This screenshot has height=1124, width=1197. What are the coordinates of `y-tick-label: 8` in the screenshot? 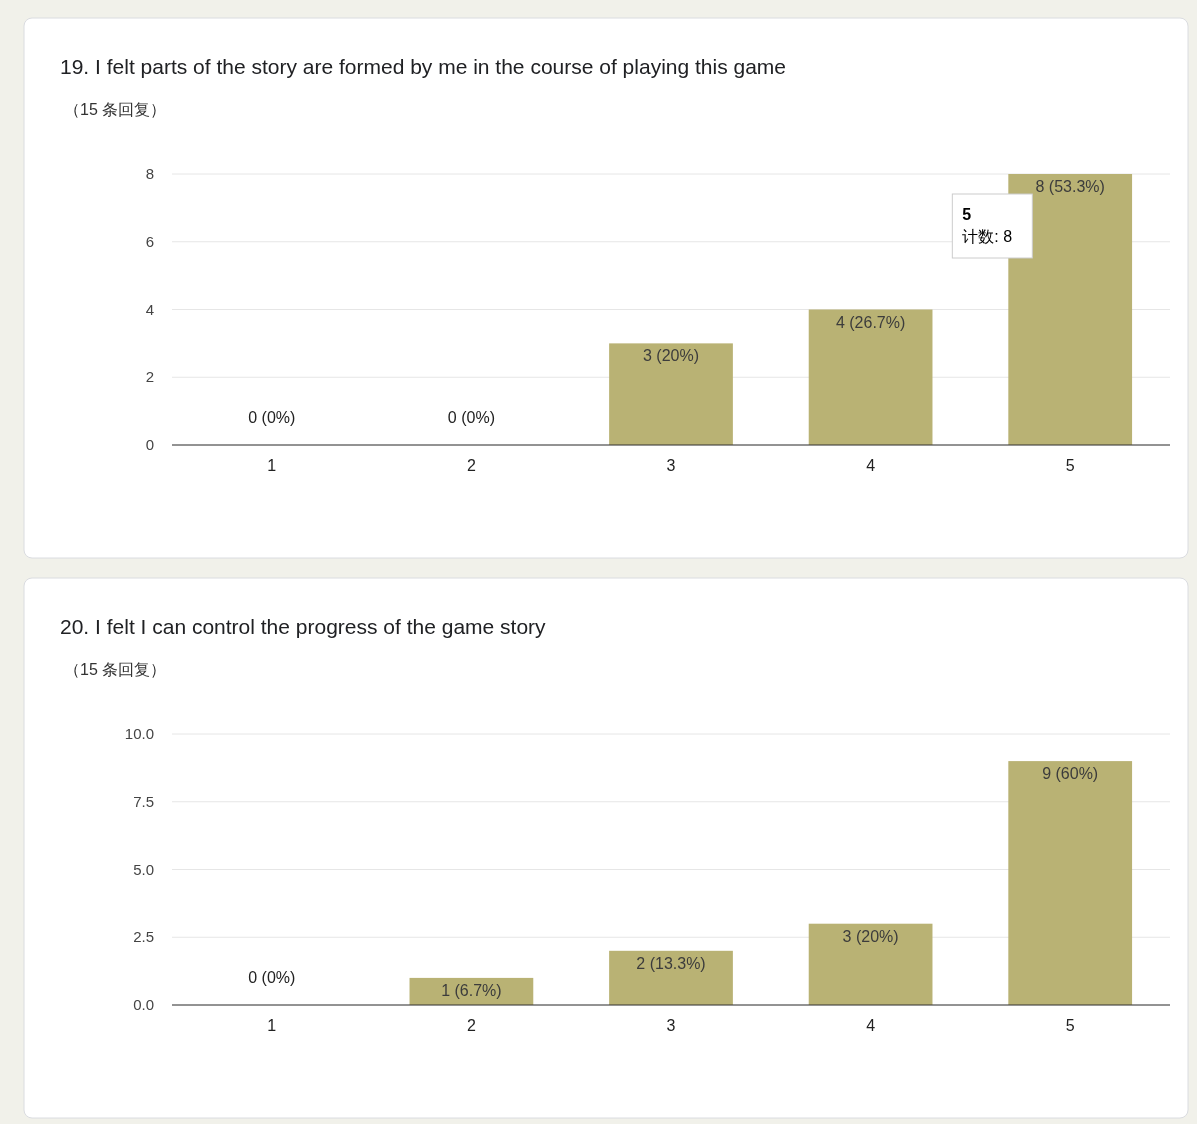 It's located at (149, 173).